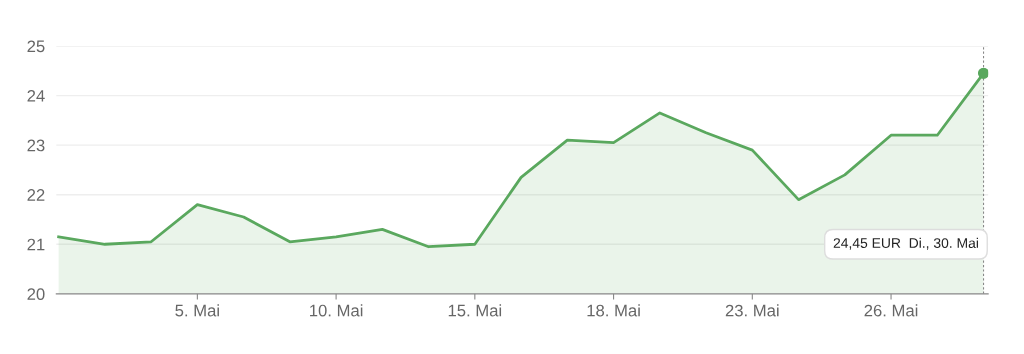 Image resolution: width=1024 pixels, height=354 pixels. What do you see at coordinates (905, 243) in the screenshot?
I see `annotation: 24,45 EUR Di., 30. Mai` at bounding box center [905, 243].